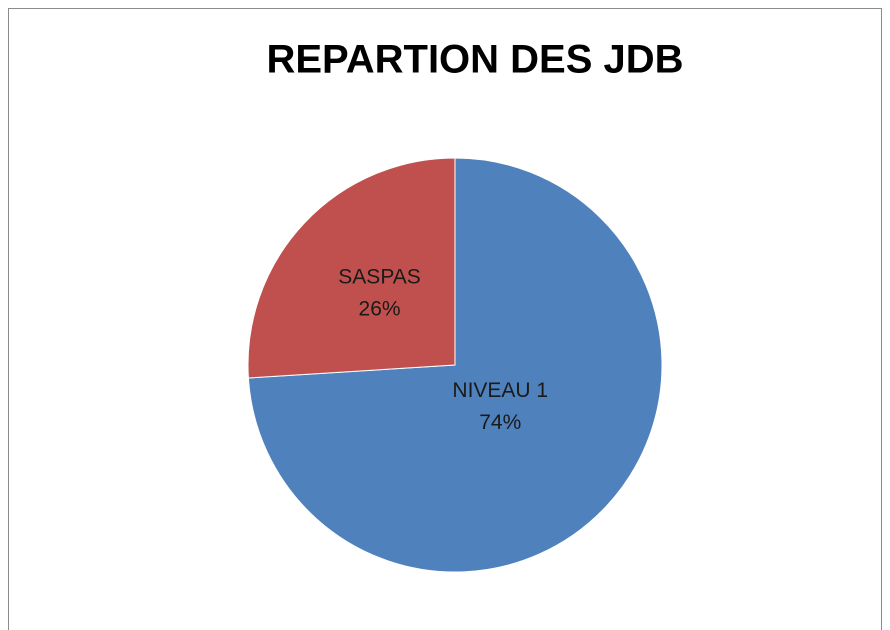  What do you see at coordinates (379, 277) in the screenshot?
I see `slice-category-label: SASPAS` at bounding box center [379, 277].